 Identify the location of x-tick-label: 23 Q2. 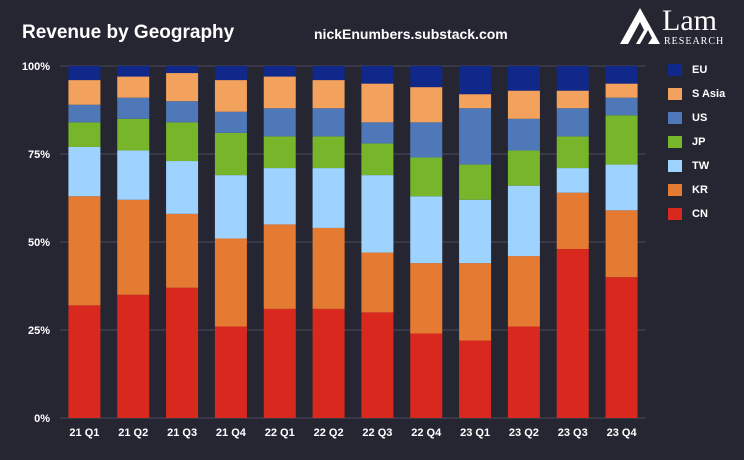
(524, 433).